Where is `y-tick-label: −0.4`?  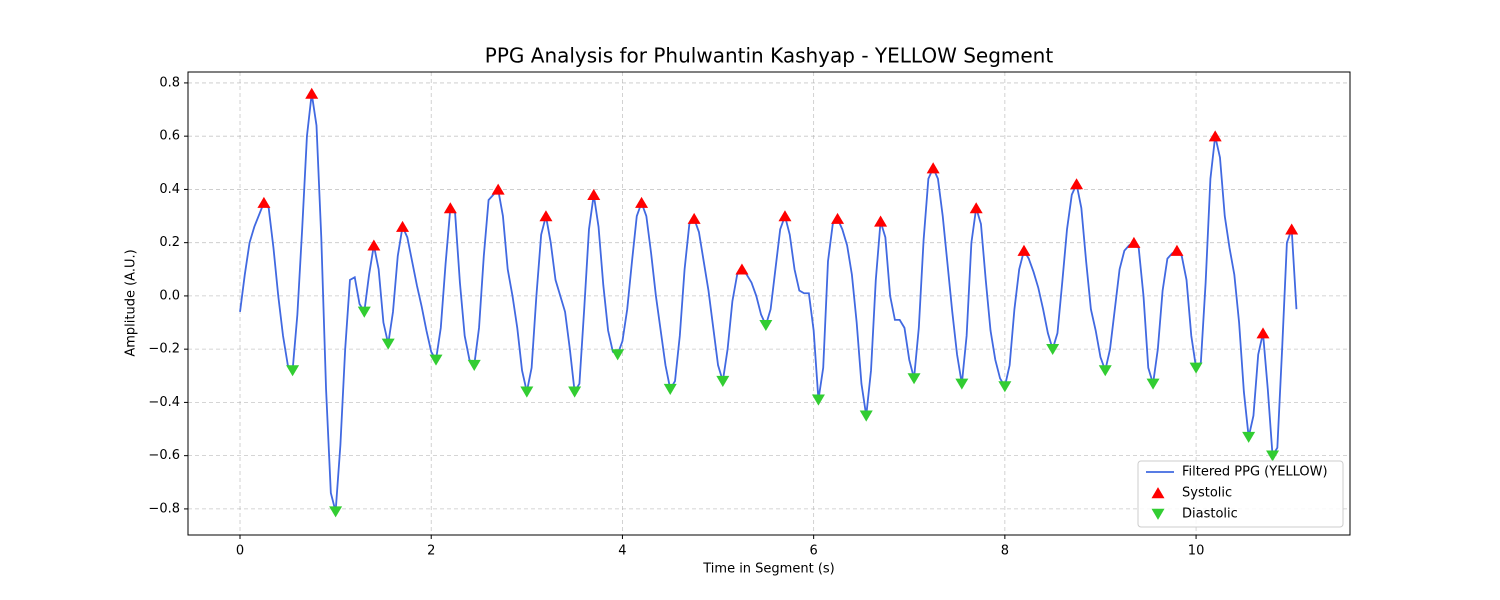 y-tick-label: −0.4 is located at coordinates (164, 402).